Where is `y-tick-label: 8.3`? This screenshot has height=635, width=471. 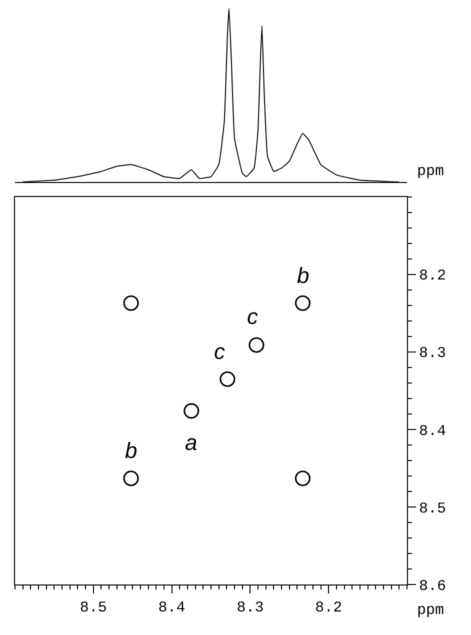 y-tick-label: 8.3 is located at coordinates (432, 353).